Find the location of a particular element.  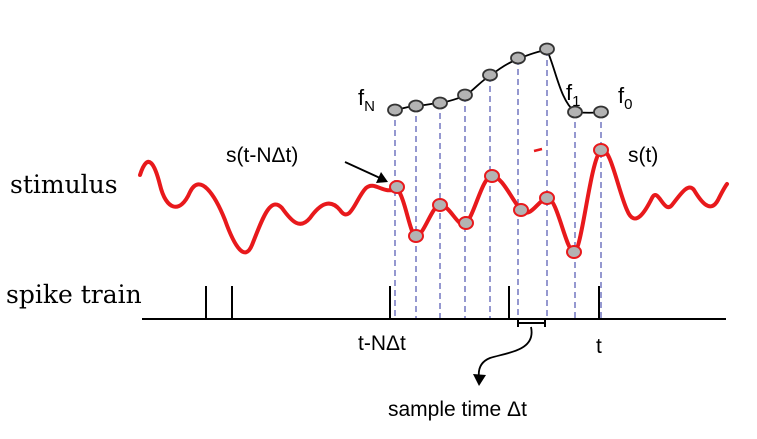

spike-train-label: spike train is located at coordinates (74, 294).